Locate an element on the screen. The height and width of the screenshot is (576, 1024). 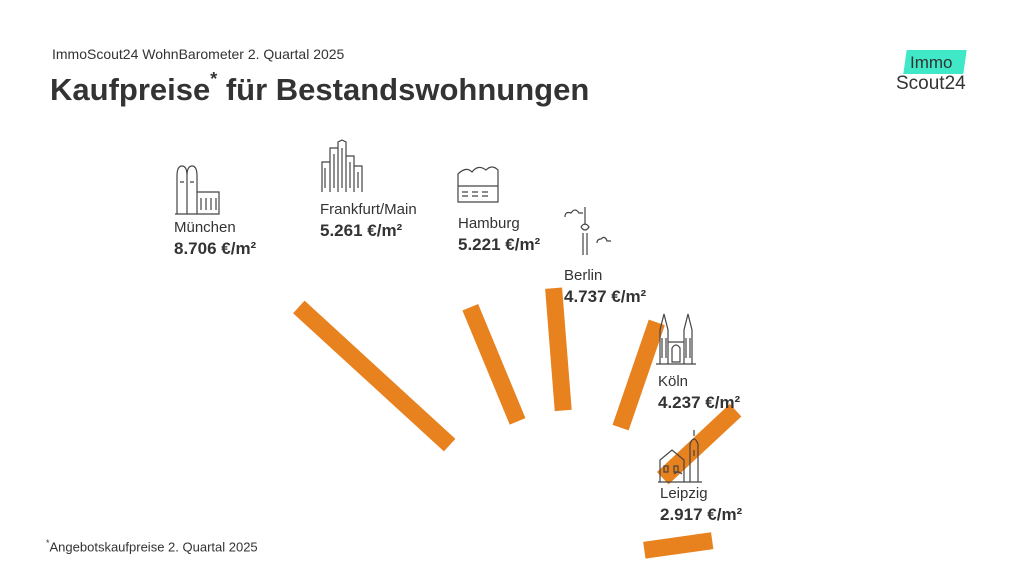
frauenkirche-icon is located at coordinates (197, 190).